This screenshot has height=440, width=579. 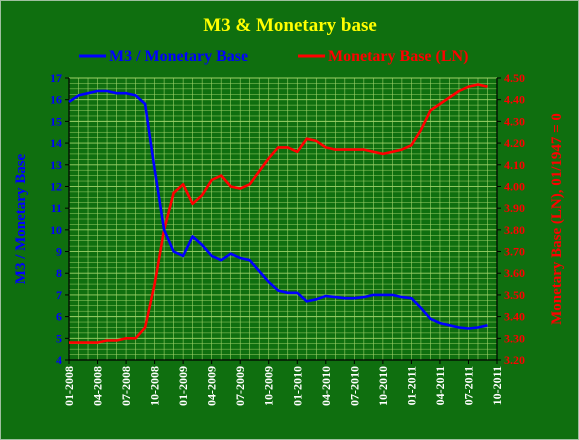 What do you see at coordinates (514, 186) in the screenshot?
I see `right-tick-label: 4.00` at bounding box center [514, 186].